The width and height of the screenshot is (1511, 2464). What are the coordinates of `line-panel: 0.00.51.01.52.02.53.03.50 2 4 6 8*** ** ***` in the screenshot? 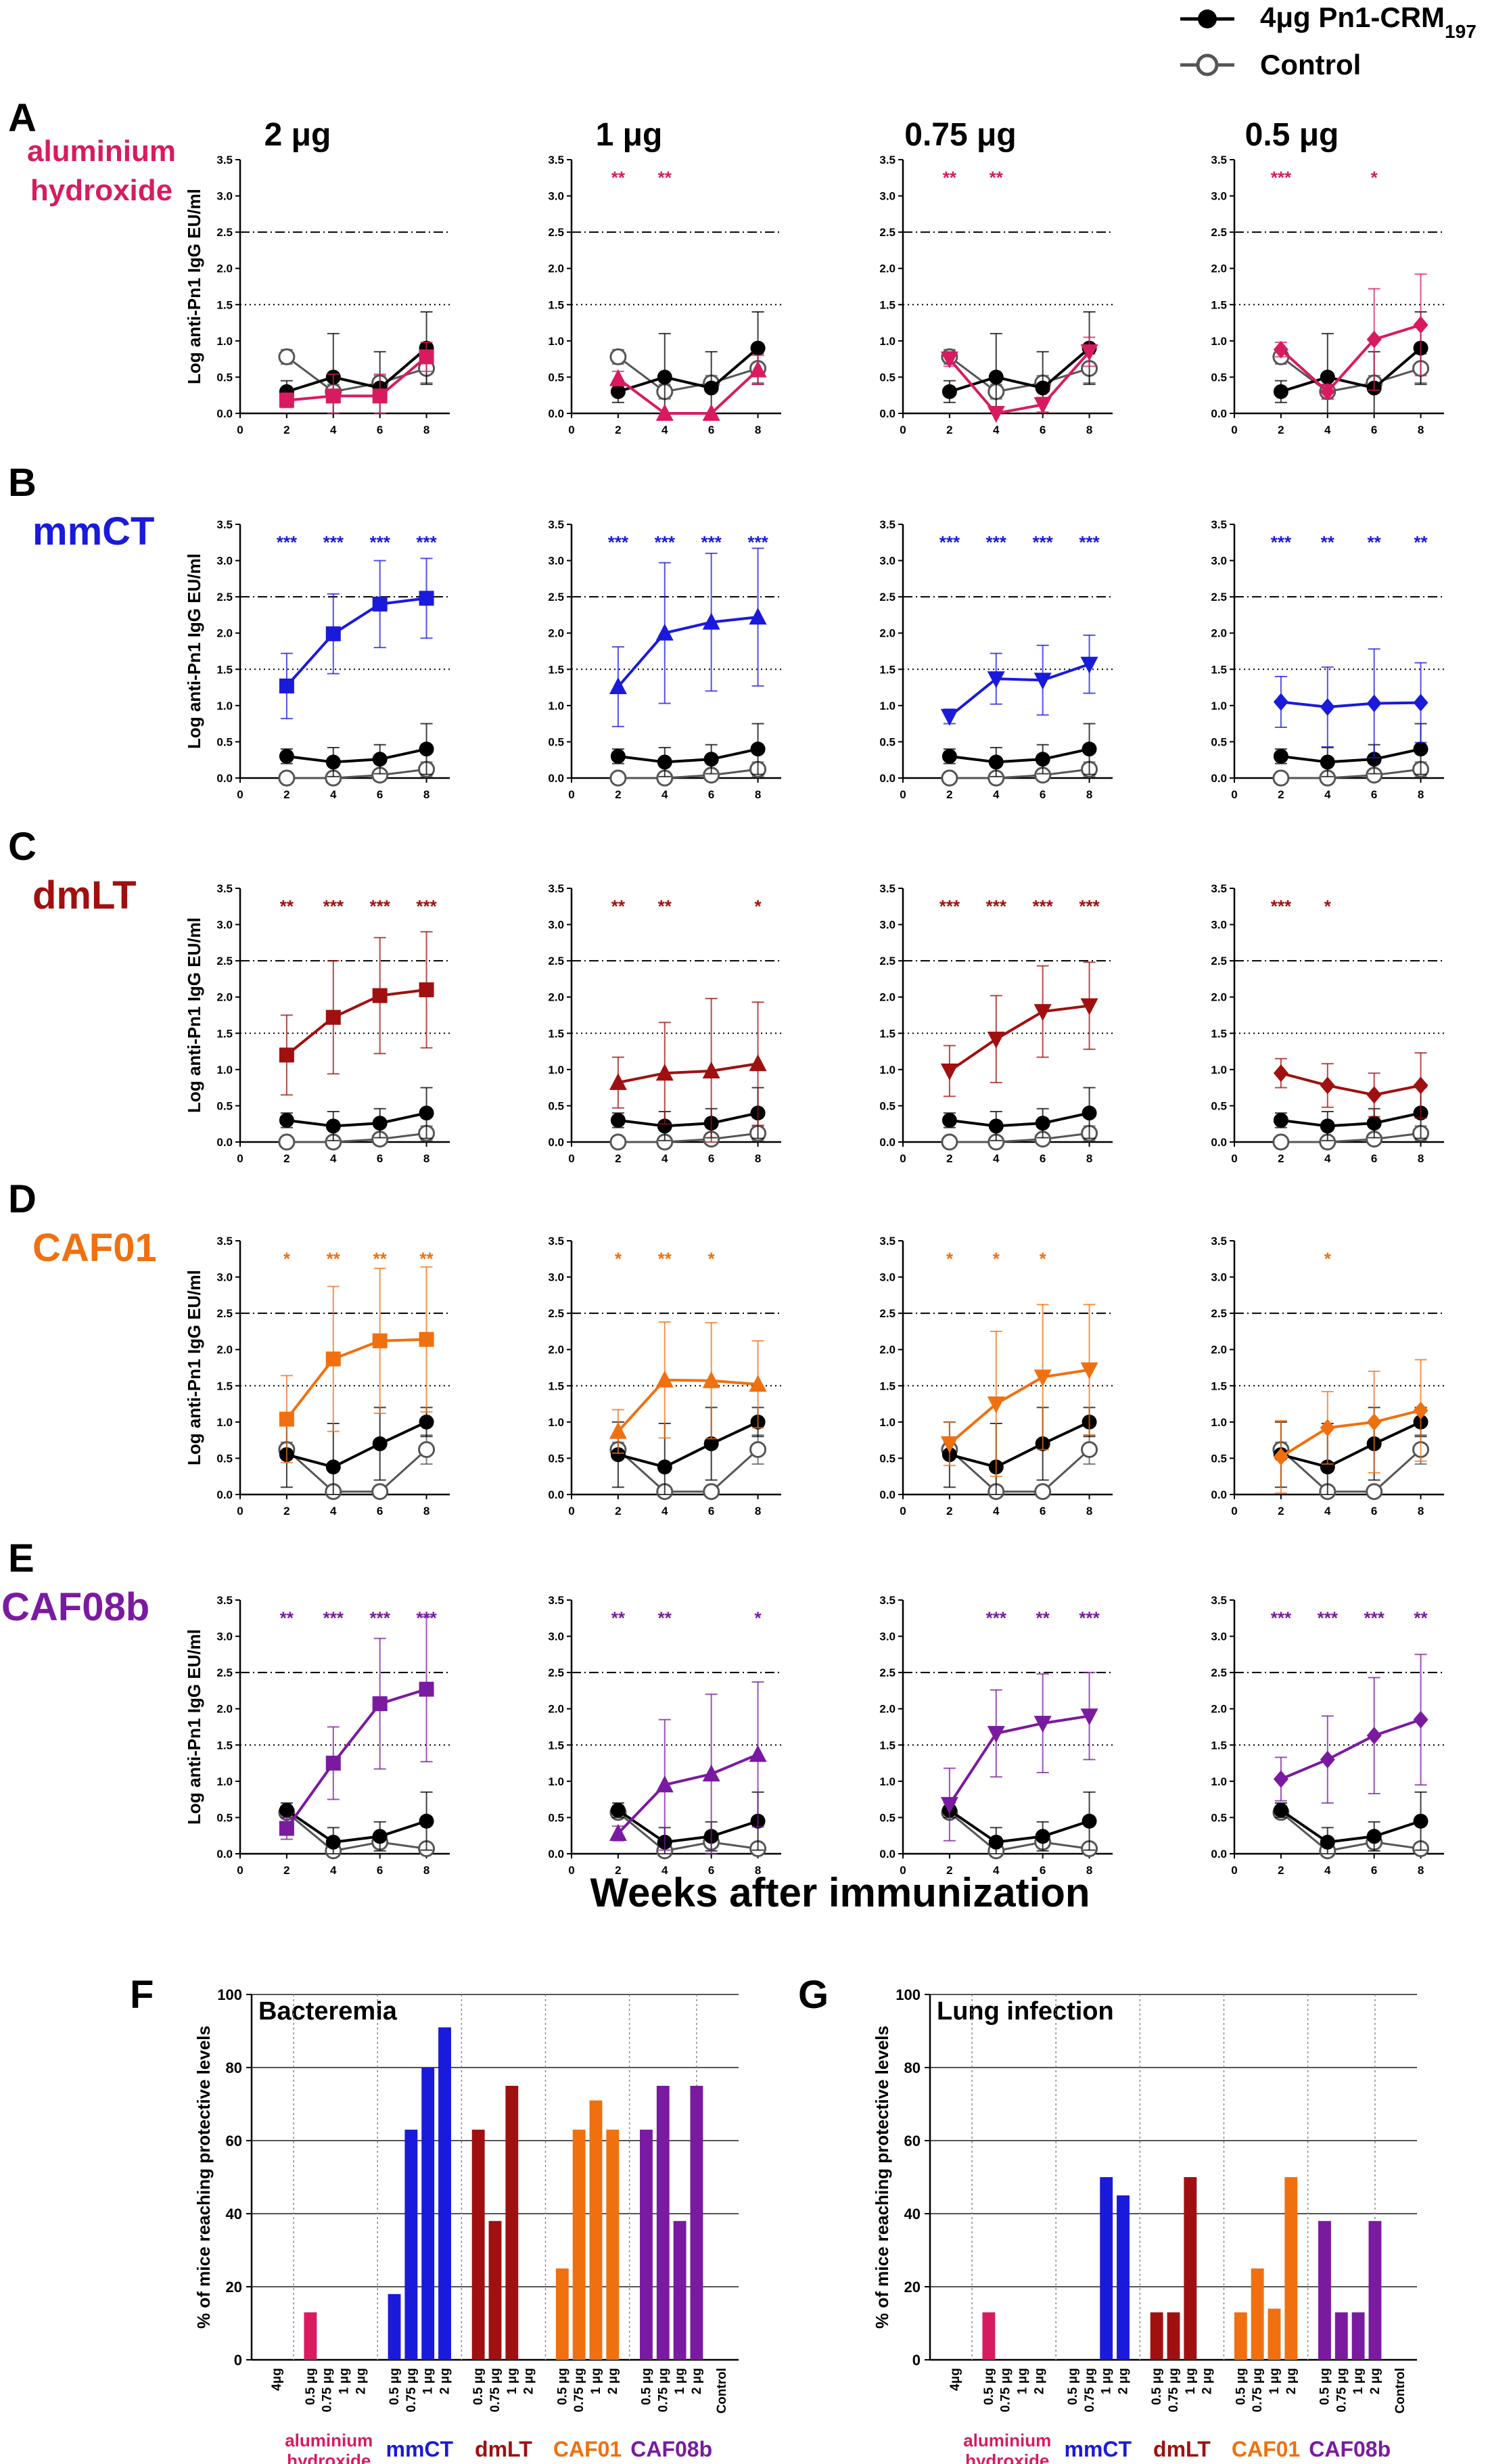 It's located at (996, 1735).